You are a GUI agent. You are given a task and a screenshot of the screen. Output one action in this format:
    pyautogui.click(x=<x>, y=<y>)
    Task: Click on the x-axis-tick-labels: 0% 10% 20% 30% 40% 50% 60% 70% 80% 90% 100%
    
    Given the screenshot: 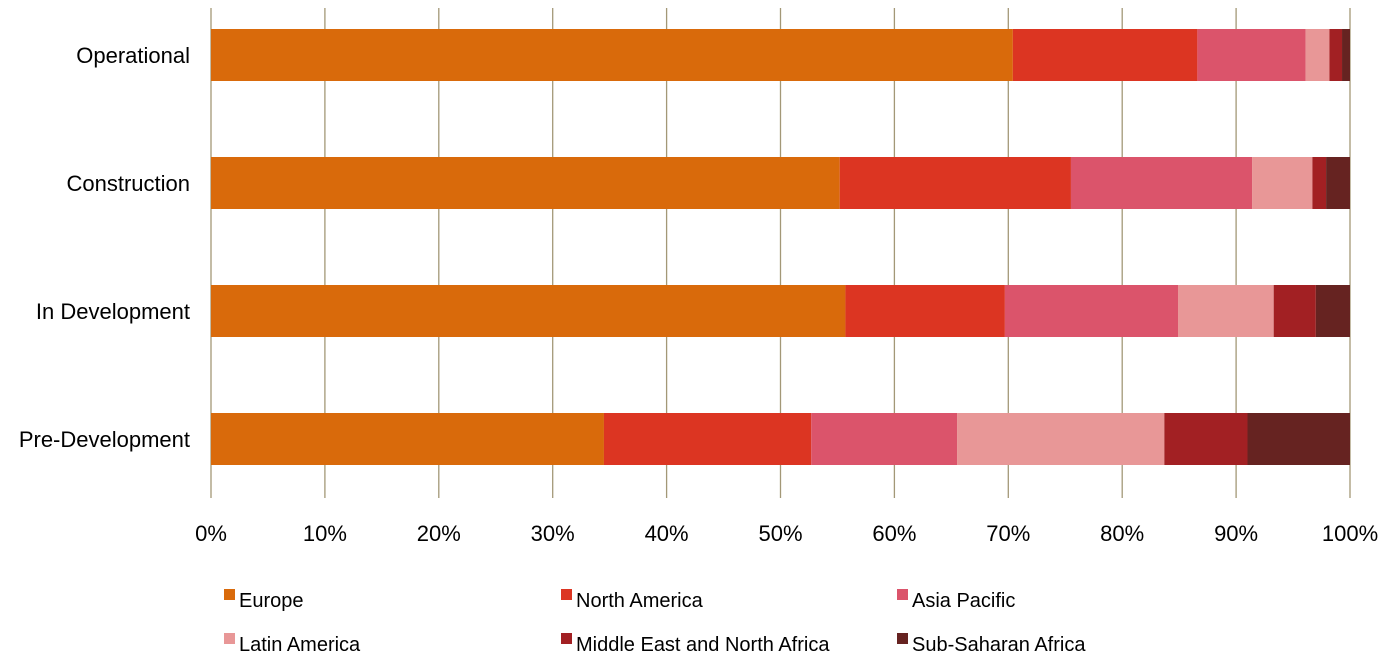 What is the action you would take?
    pyautogui.click(x=786, y=533)
    